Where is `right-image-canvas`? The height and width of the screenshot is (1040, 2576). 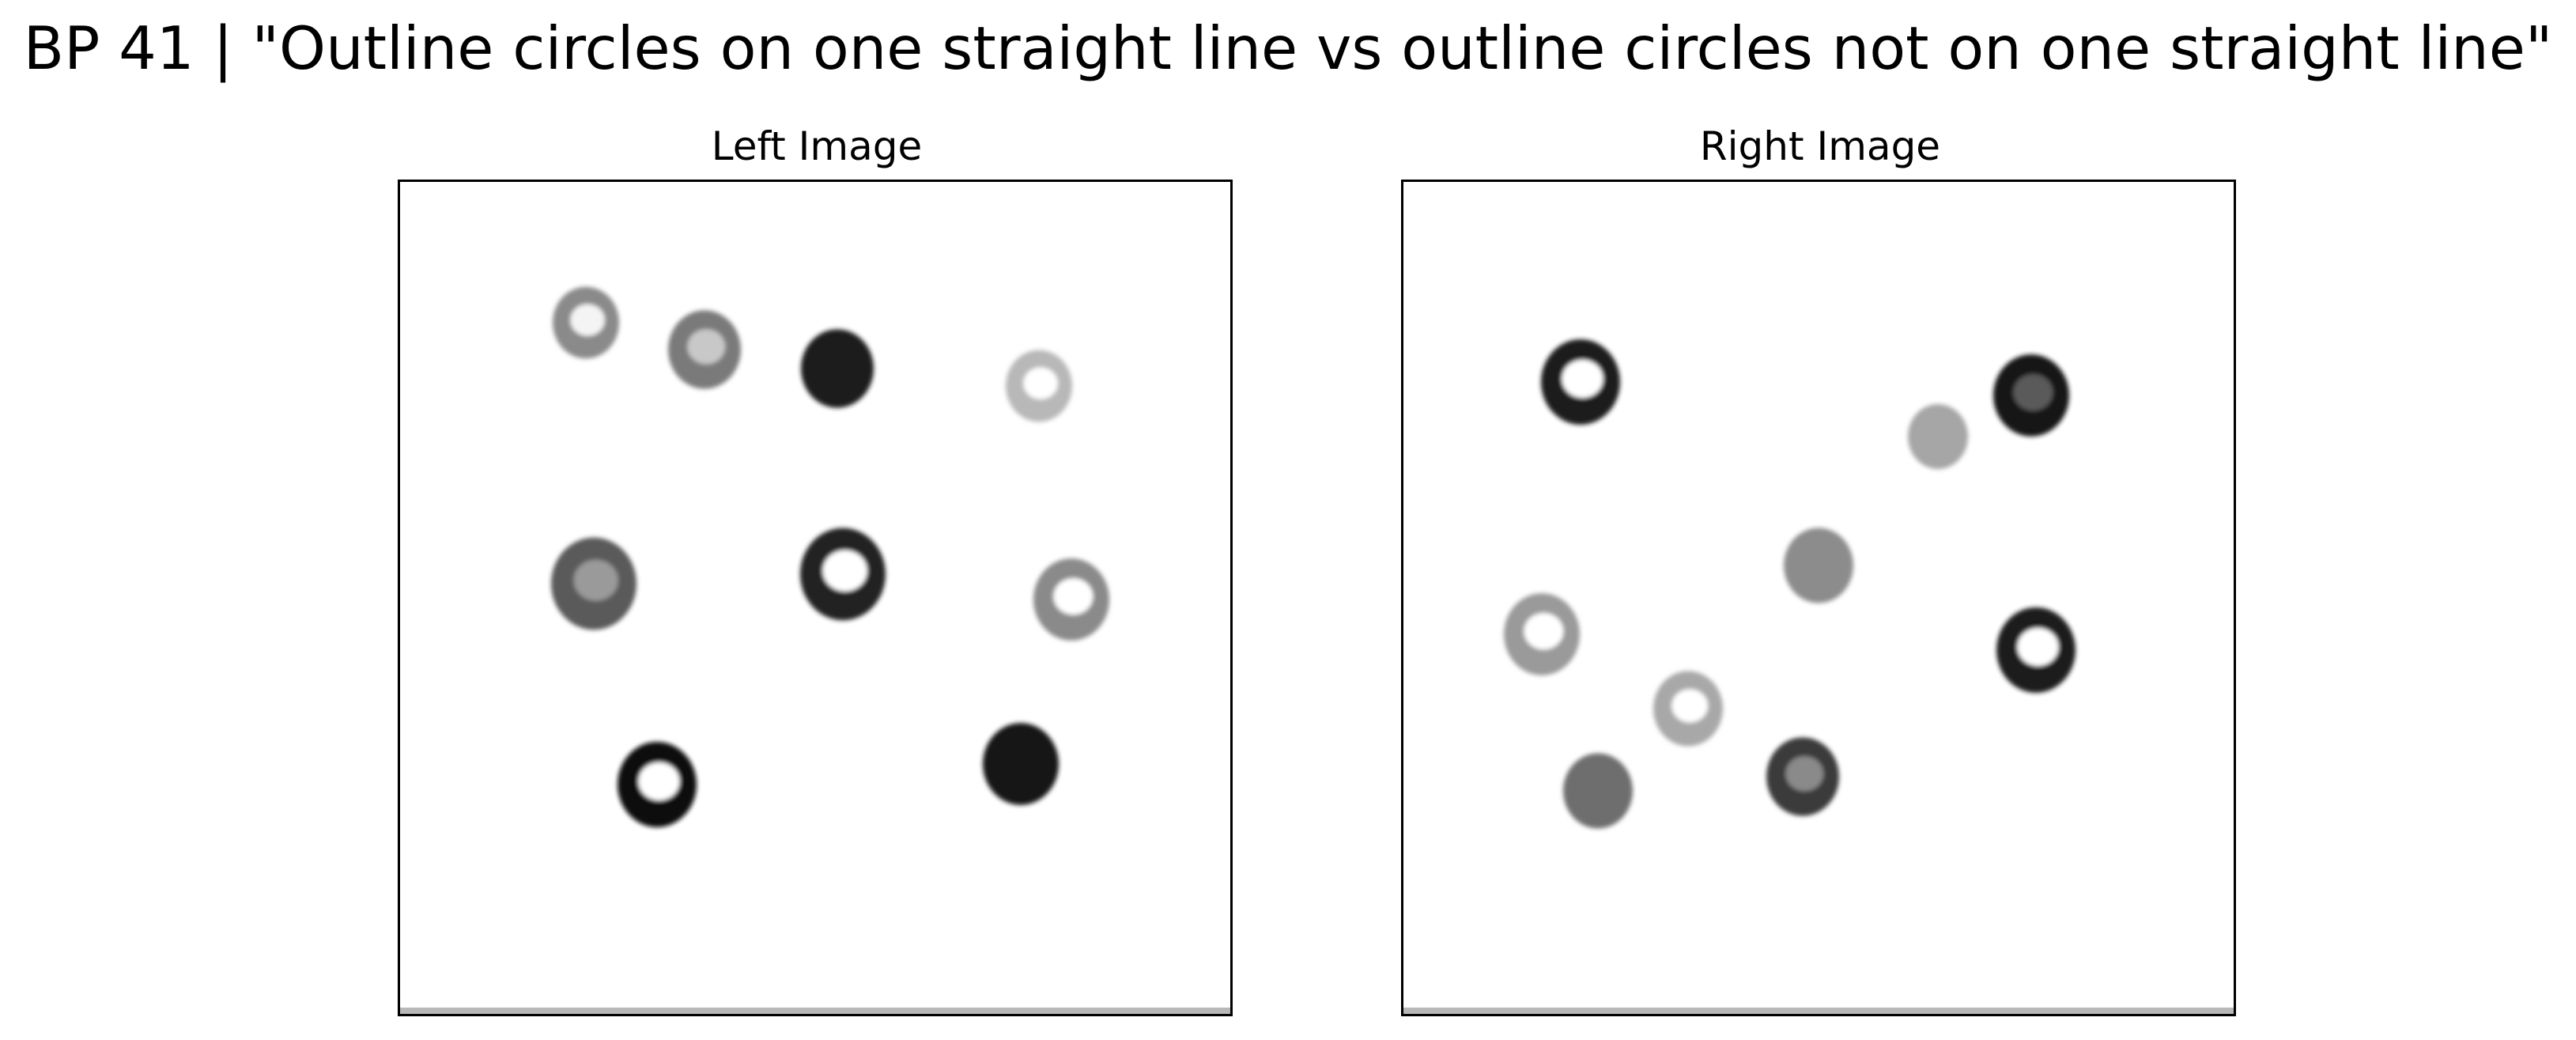
right-image-canvas is located at coordinates (1790, 584).